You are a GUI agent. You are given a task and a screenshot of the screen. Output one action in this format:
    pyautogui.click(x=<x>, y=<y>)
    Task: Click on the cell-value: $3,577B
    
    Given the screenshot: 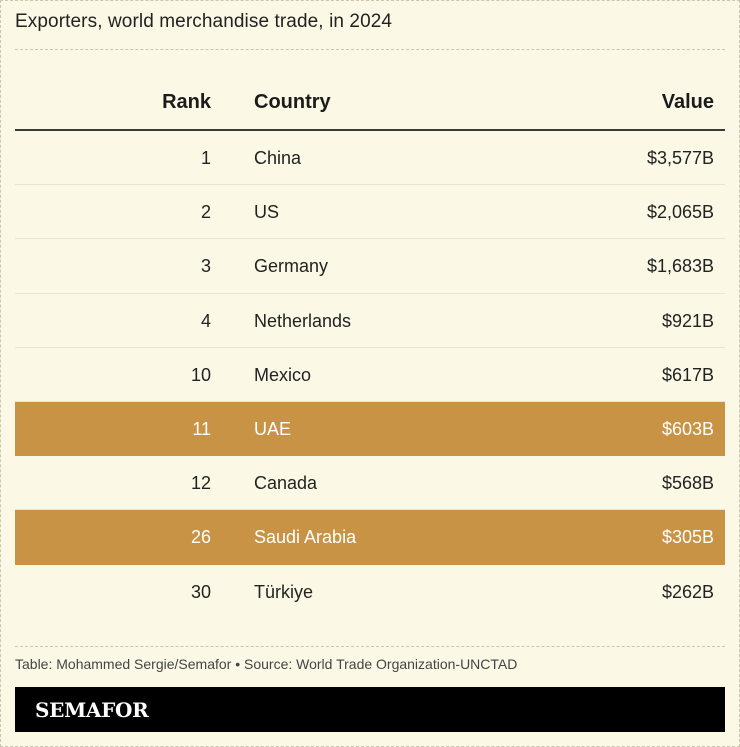 What is the action you would take?
    pyautogui.click(x=680, y=158)
    